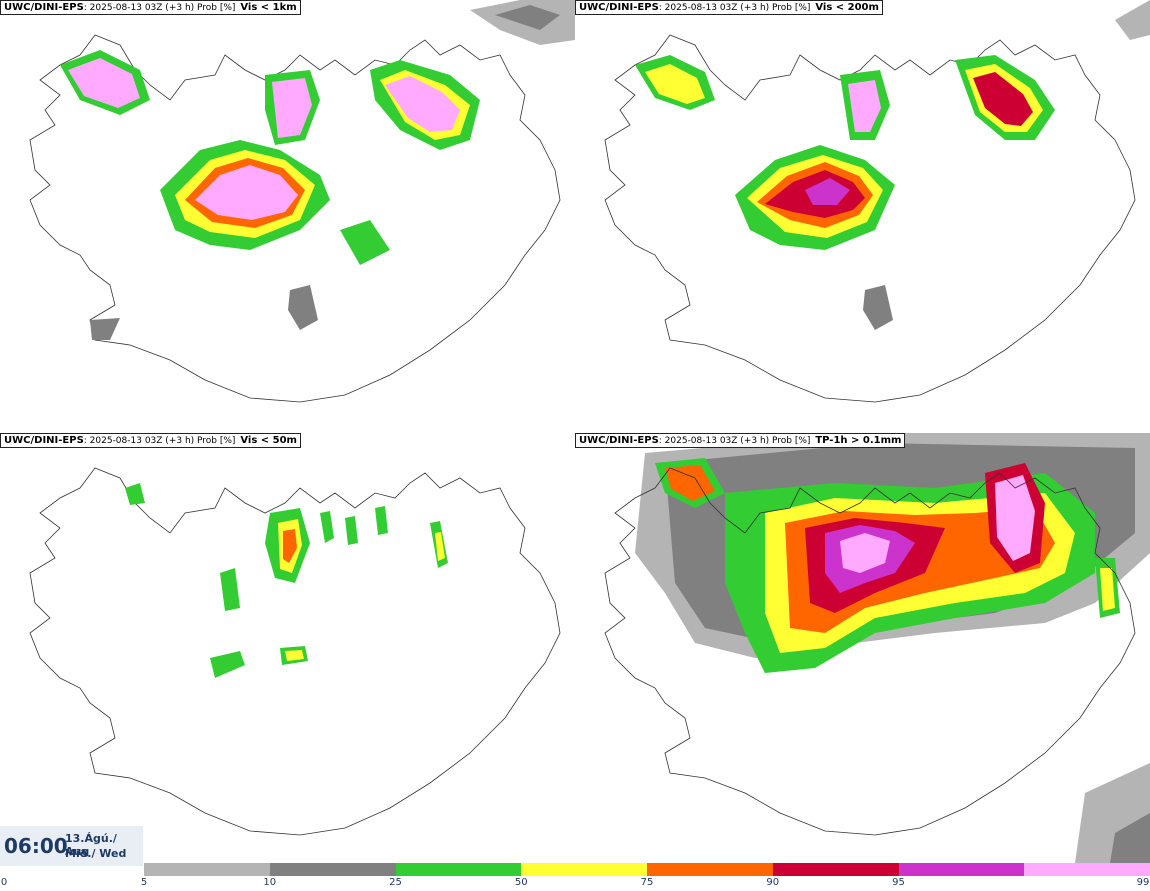  Describe the element at coordinates (647, 882) in the screenshot. I see `colorbar-tick-label: 75` at that location.